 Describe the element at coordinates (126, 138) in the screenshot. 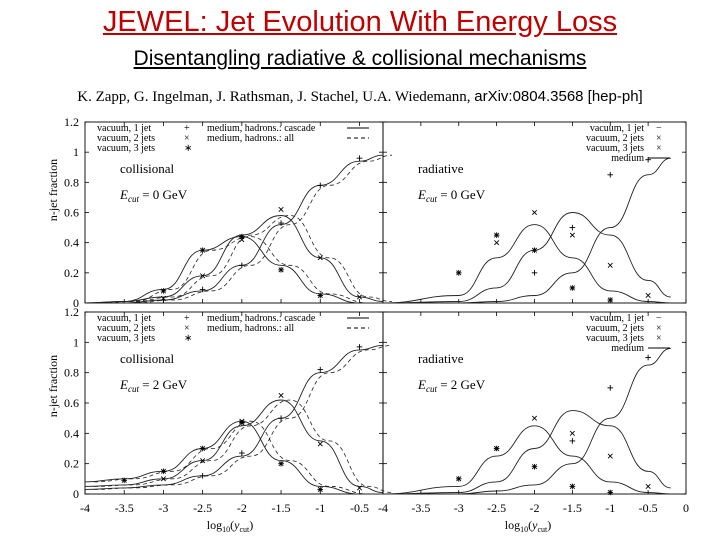

I see `panel-top-left-legend-entry: vacuum, 2 jets` at that location.